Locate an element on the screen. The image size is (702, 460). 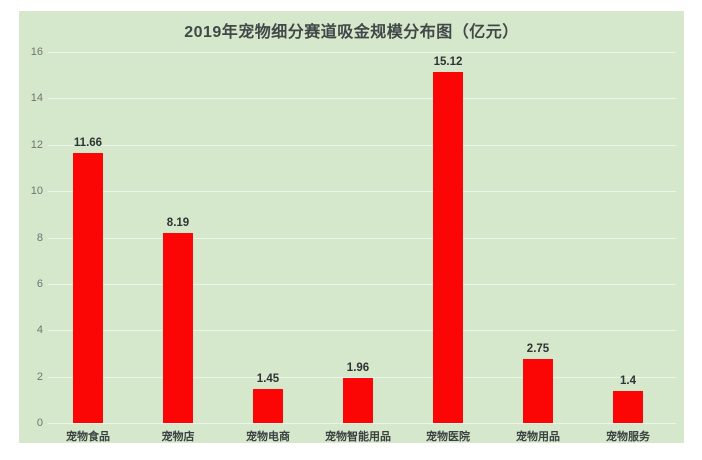
bar-column: 2.75 宠物用品 is located at coordinates (538, 227).